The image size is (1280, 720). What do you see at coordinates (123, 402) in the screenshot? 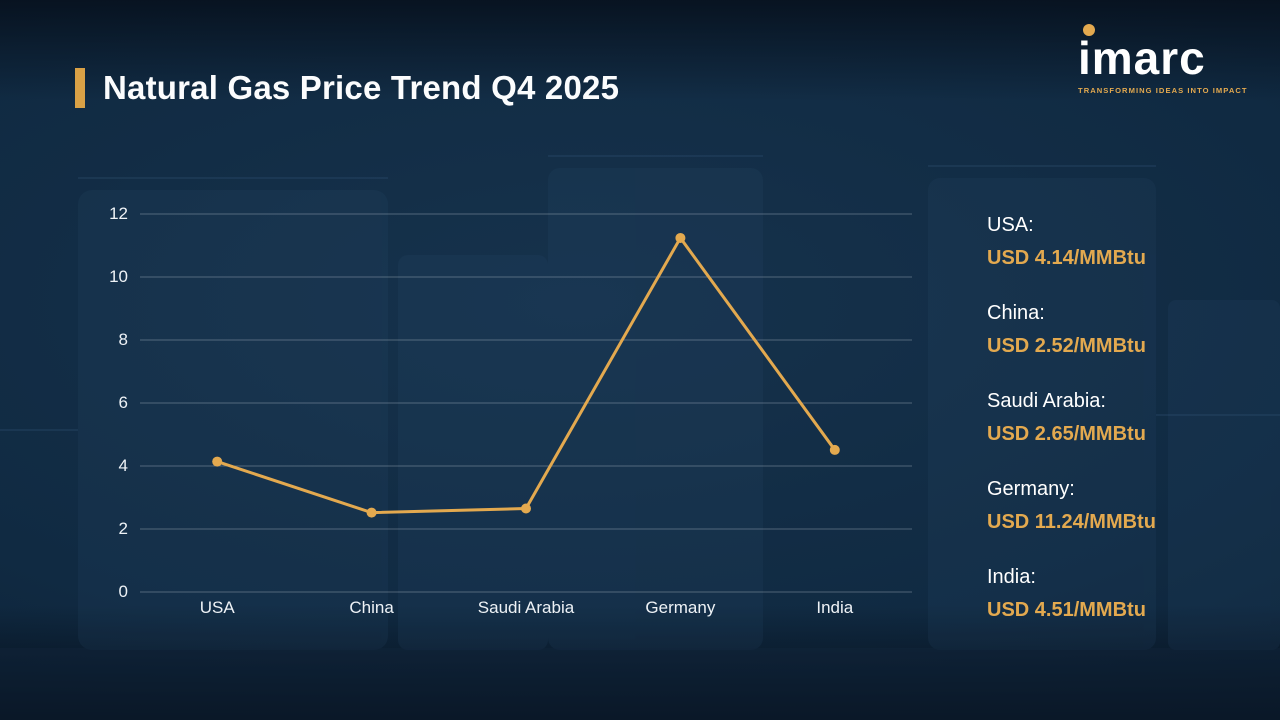
I see `y-axis-tick-label: 6` at bounding box center [123, 402].